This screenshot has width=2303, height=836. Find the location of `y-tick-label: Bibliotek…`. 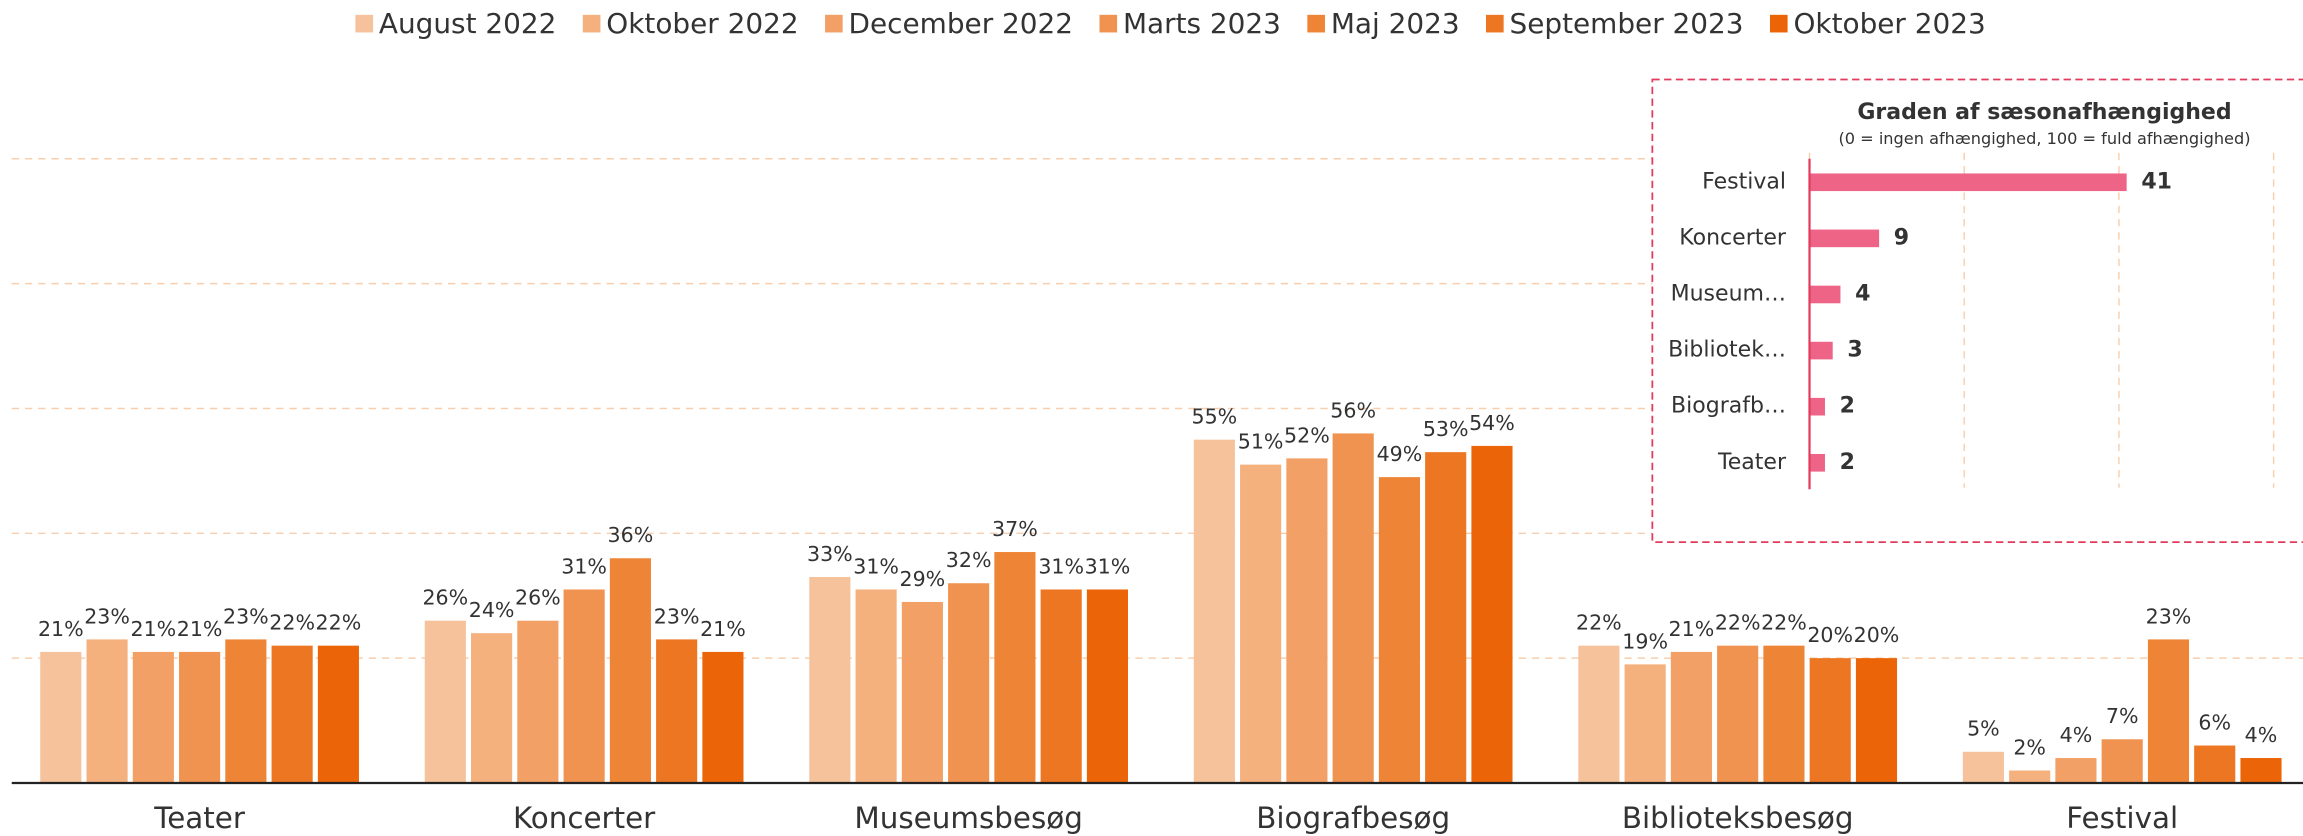

y-tick-label: Bibliotek… is located at coordinates (1727, 350).